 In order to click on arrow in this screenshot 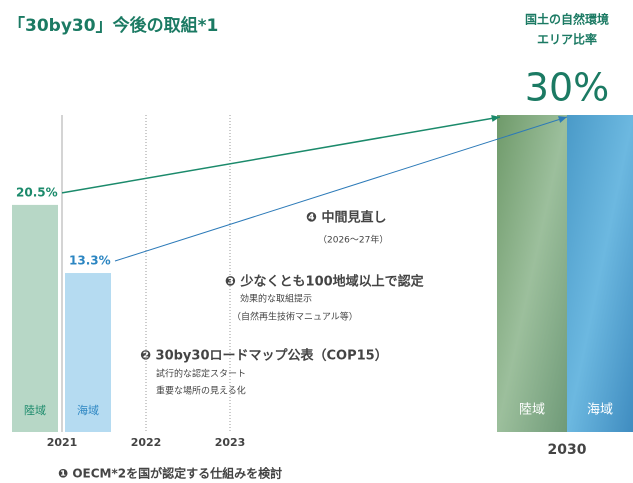, I will do `click(281, 155)`.